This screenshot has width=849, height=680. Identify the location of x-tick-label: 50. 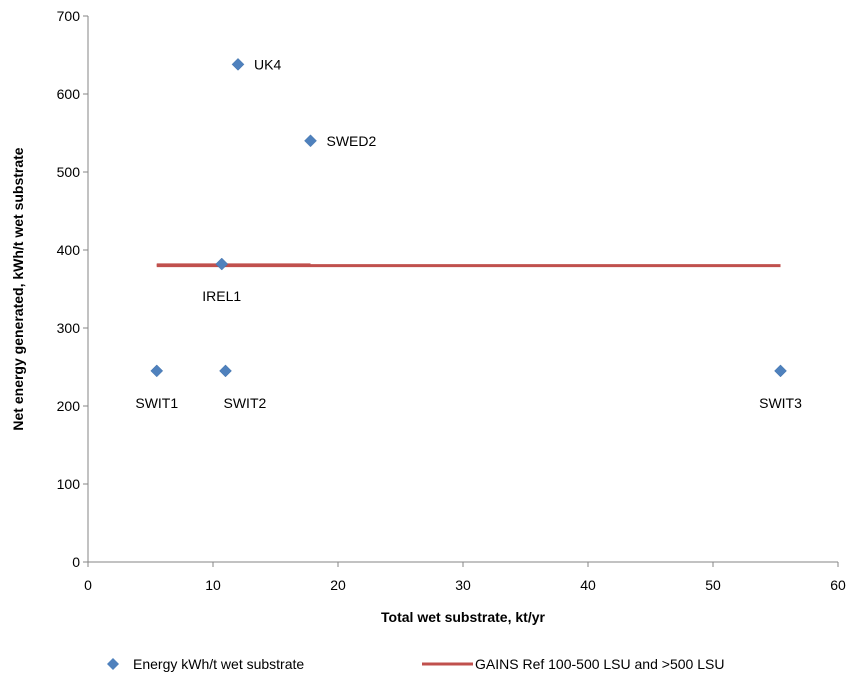
(713, 585).